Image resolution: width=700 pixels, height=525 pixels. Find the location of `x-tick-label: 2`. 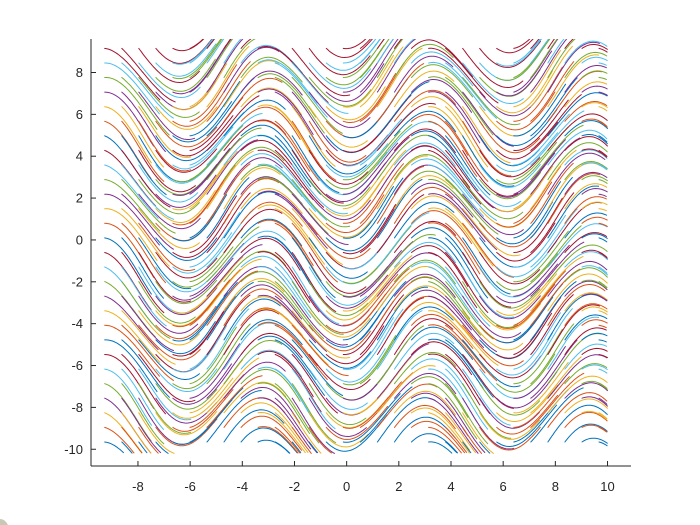

x-tick-label: 2 is located at coordinates (398, 486).